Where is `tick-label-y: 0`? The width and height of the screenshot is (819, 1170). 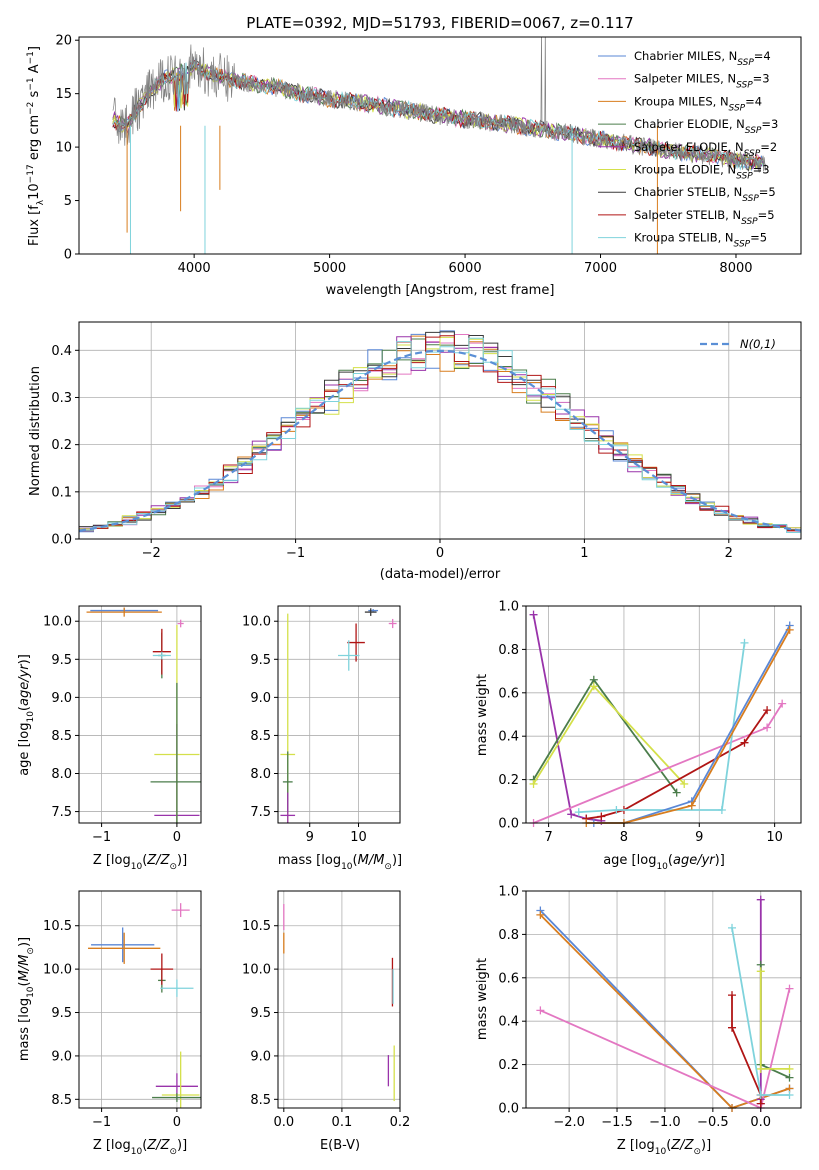 tick-label-y: 0 is located at coordinates (68, 255).